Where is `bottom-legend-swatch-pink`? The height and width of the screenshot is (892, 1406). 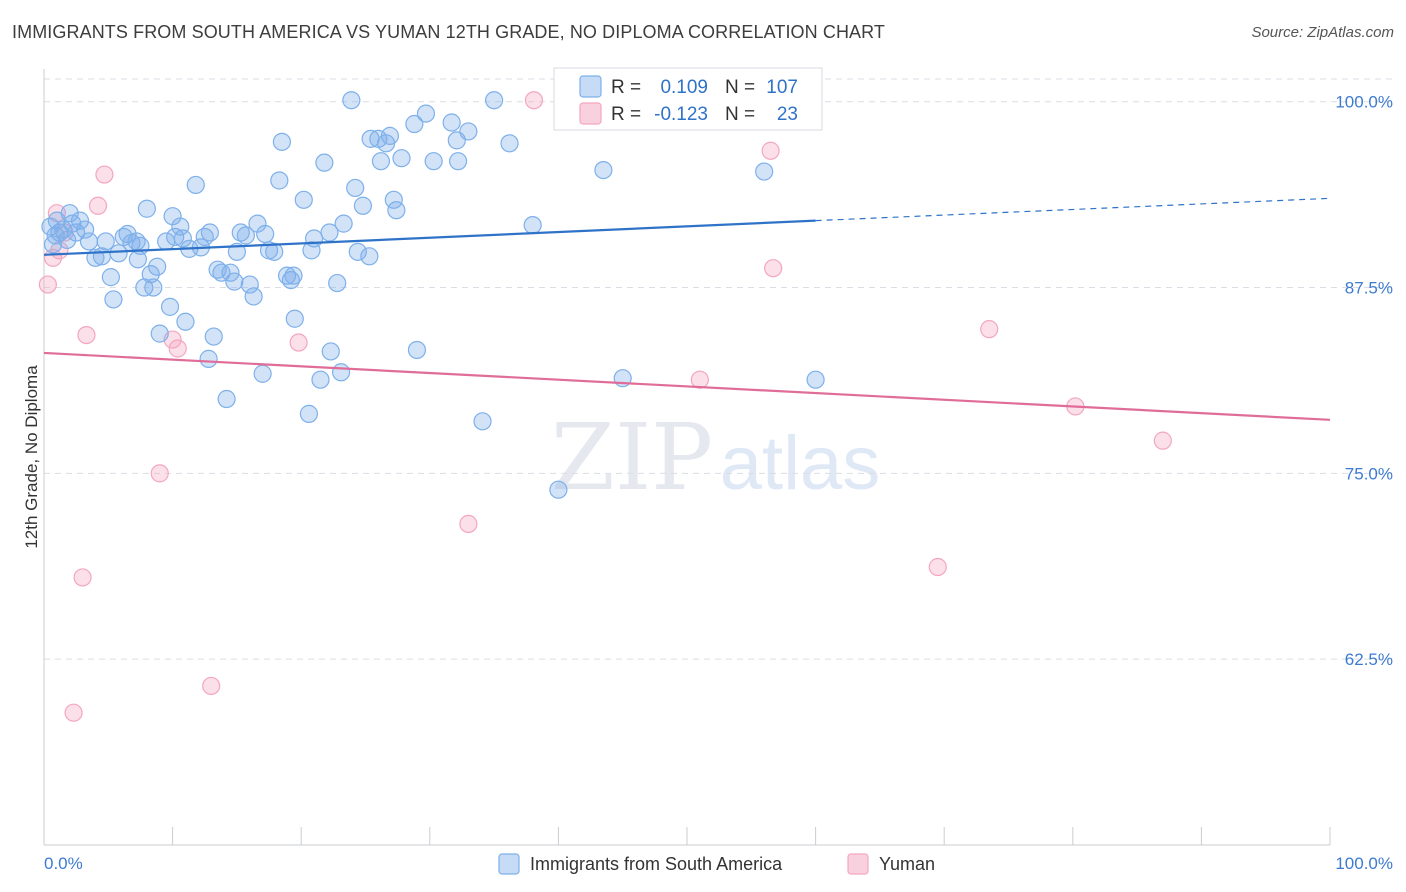
bottom-legend-swatch-pink is located at coordinates (858, 864).